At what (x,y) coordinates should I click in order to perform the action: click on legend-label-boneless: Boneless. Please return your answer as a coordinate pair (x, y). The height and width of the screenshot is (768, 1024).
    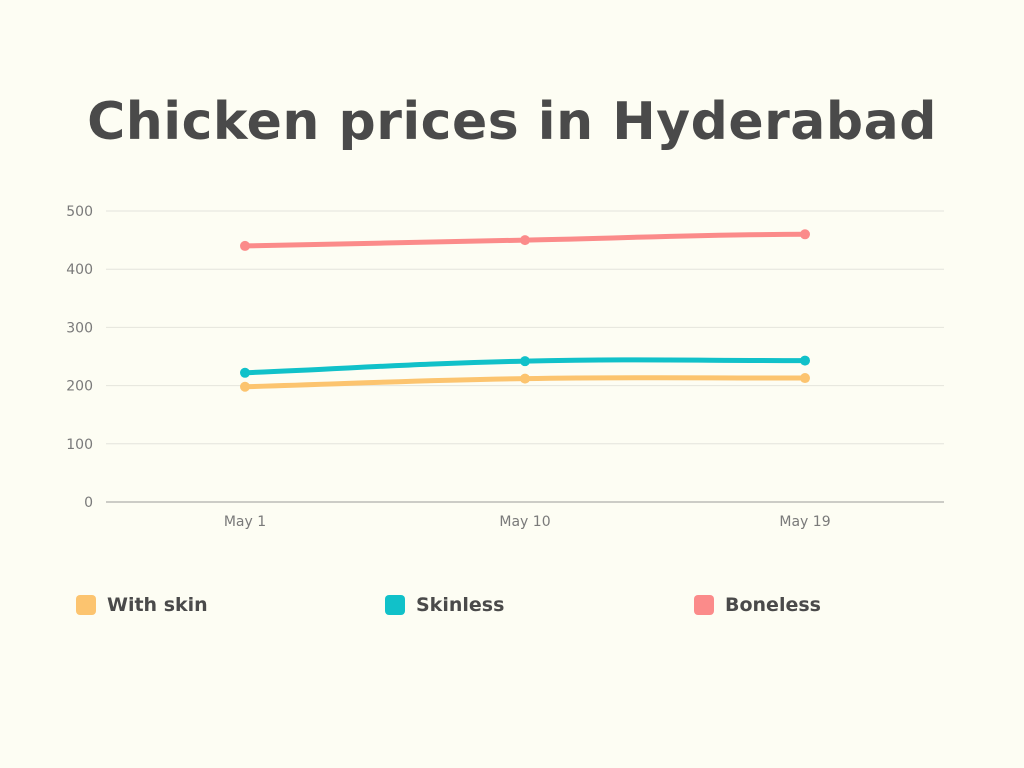
    Looking at the image, I should click on (773, 605).